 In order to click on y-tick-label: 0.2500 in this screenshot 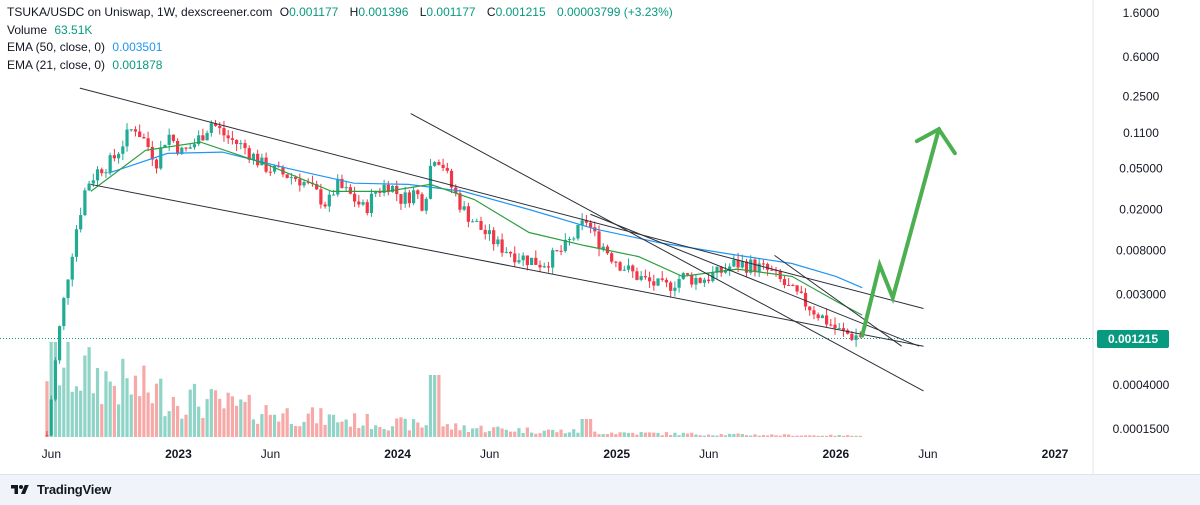, I will do `click(1141, 96)`.